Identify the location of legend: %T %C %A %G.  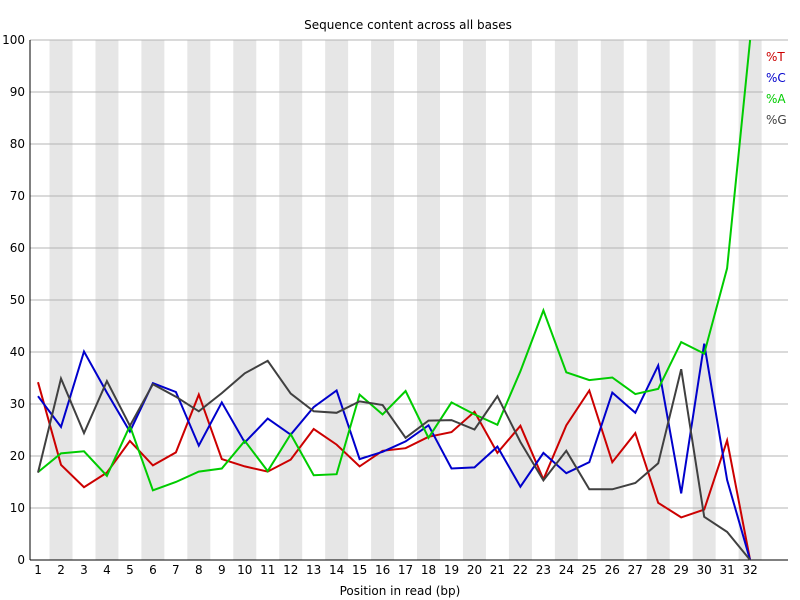
(777, 90).